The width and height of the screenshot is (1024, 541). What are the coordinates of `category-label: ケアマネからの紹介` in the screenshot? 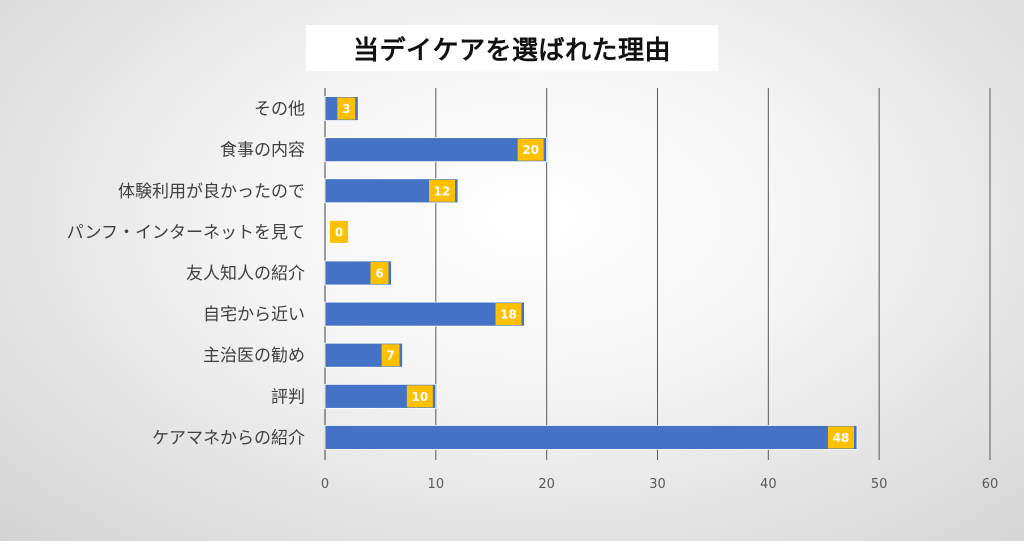 It's located at (228, 438).